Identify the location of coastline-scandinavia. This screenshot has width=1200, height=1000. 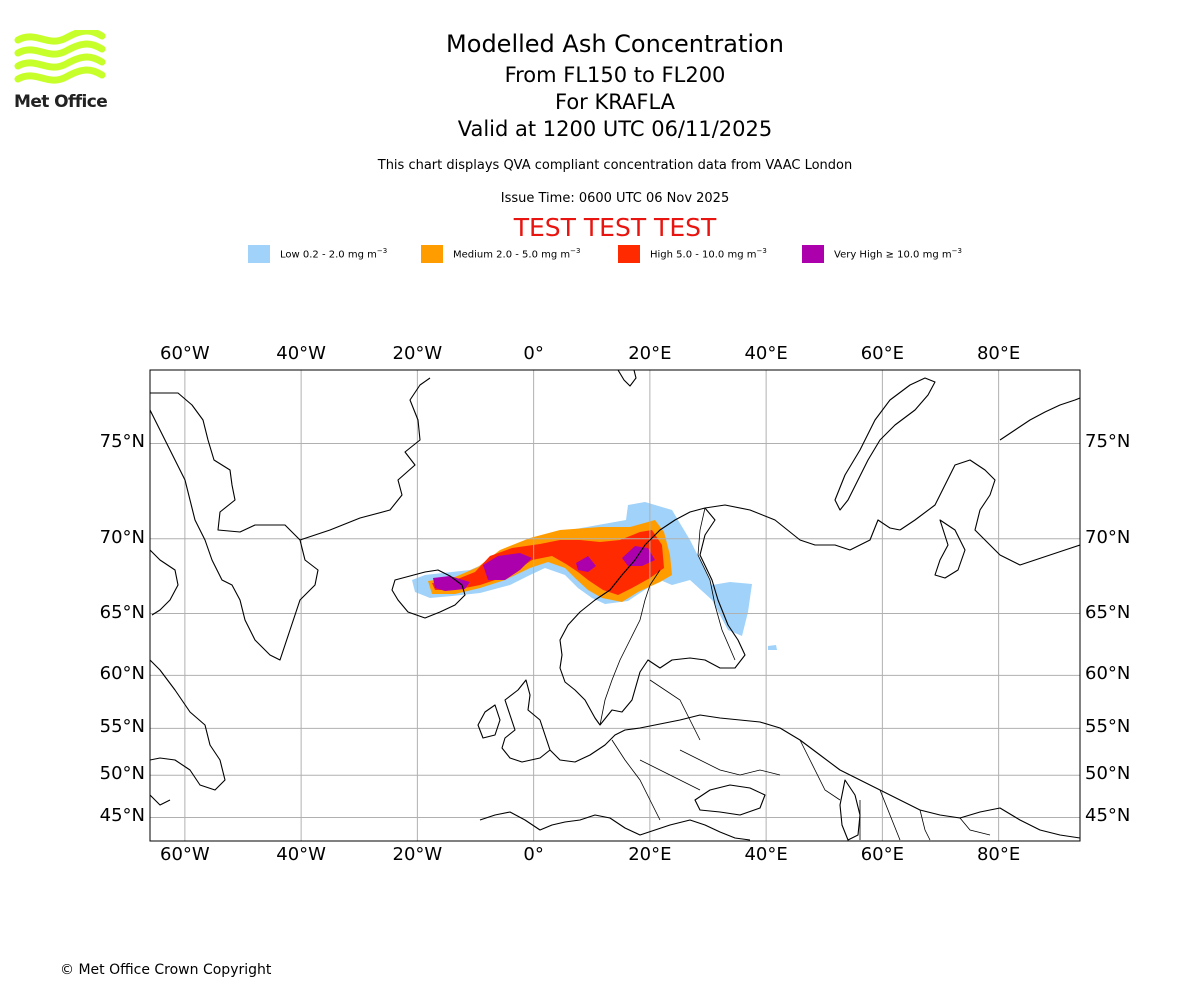
(652, 616).